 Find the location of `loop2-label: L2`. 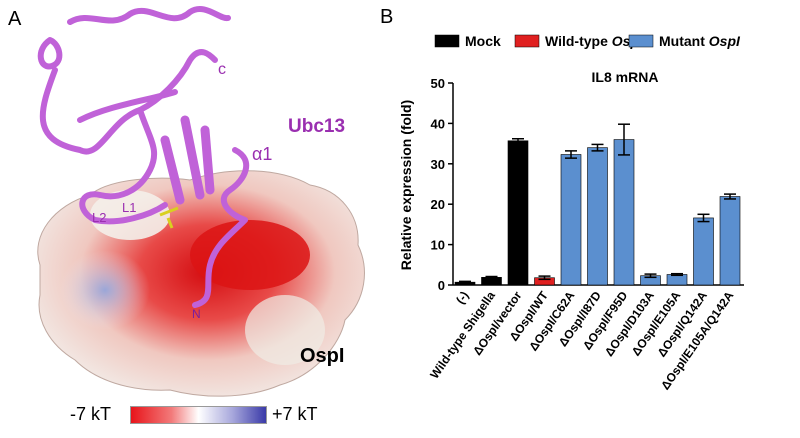

loop2-label: L2 is located at coordinates (99, 217).